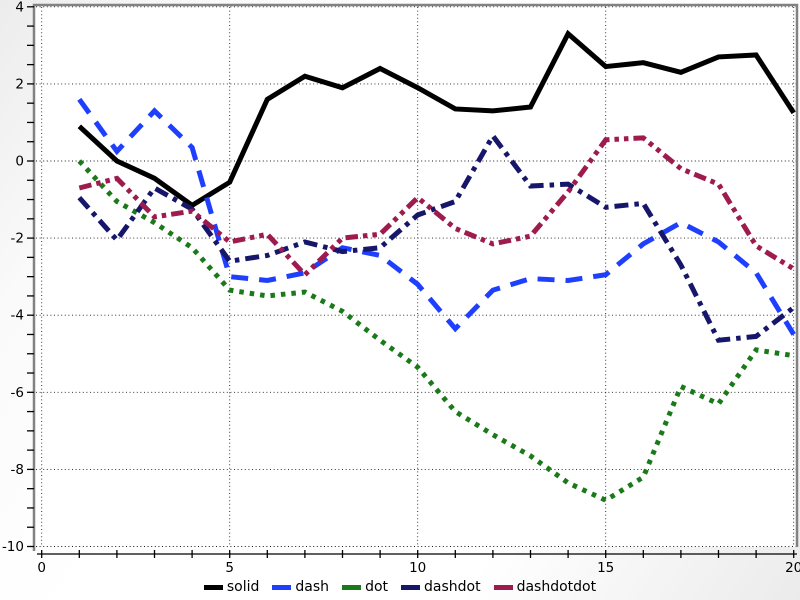 This screenshot has height=600, width=800. I want to click on x-tick-label: 5, so click(229, 568).